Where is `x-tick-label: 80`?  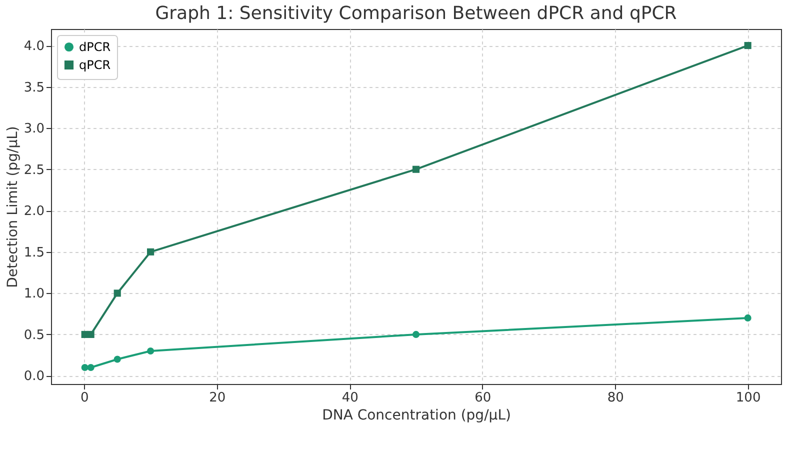
x-tick-label: 80 is located at coordinates (615, 398).